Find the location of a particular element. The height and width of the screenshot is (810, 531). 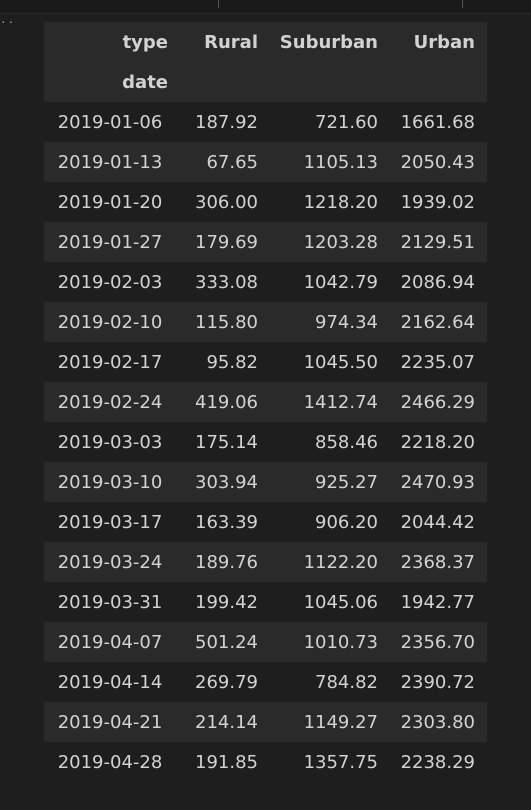

cell-urban: 2470.93 is located at coordinates (432, 482).